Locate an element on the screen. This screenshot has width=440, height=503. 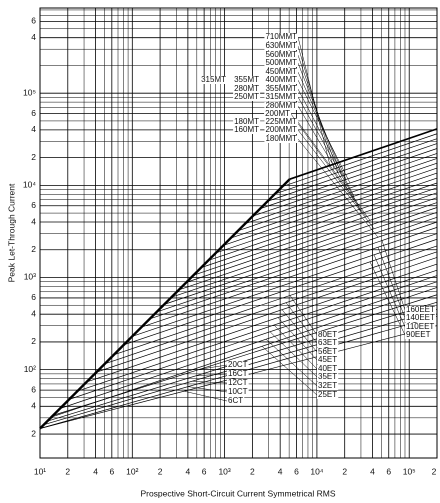
x-tick-label: 10³ is located at coordinates (224, 471).